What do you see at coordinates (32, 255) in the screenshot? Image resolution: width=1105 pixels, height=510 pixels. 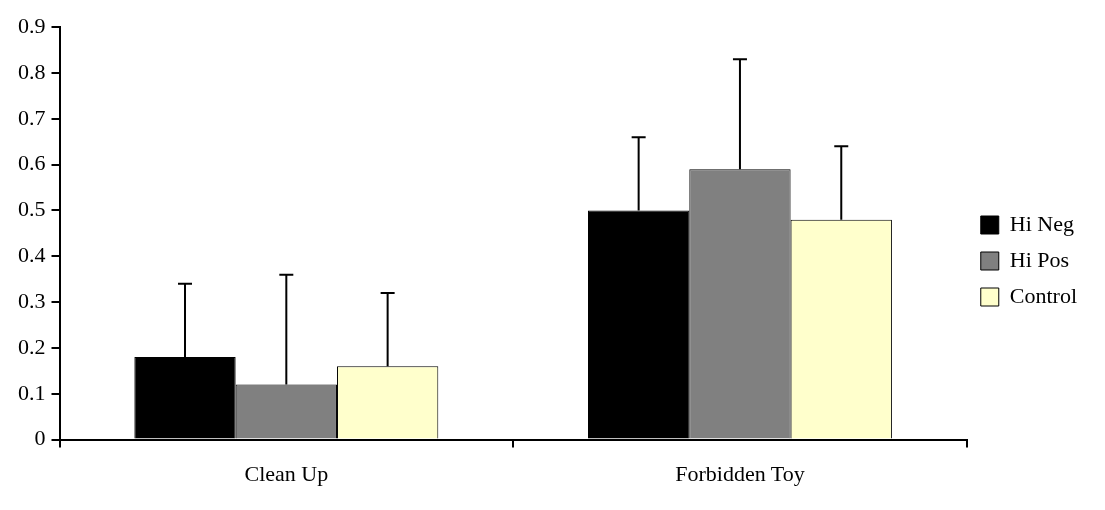 I see `y-tick-label: 0.4` at bounding box center [32, 255].